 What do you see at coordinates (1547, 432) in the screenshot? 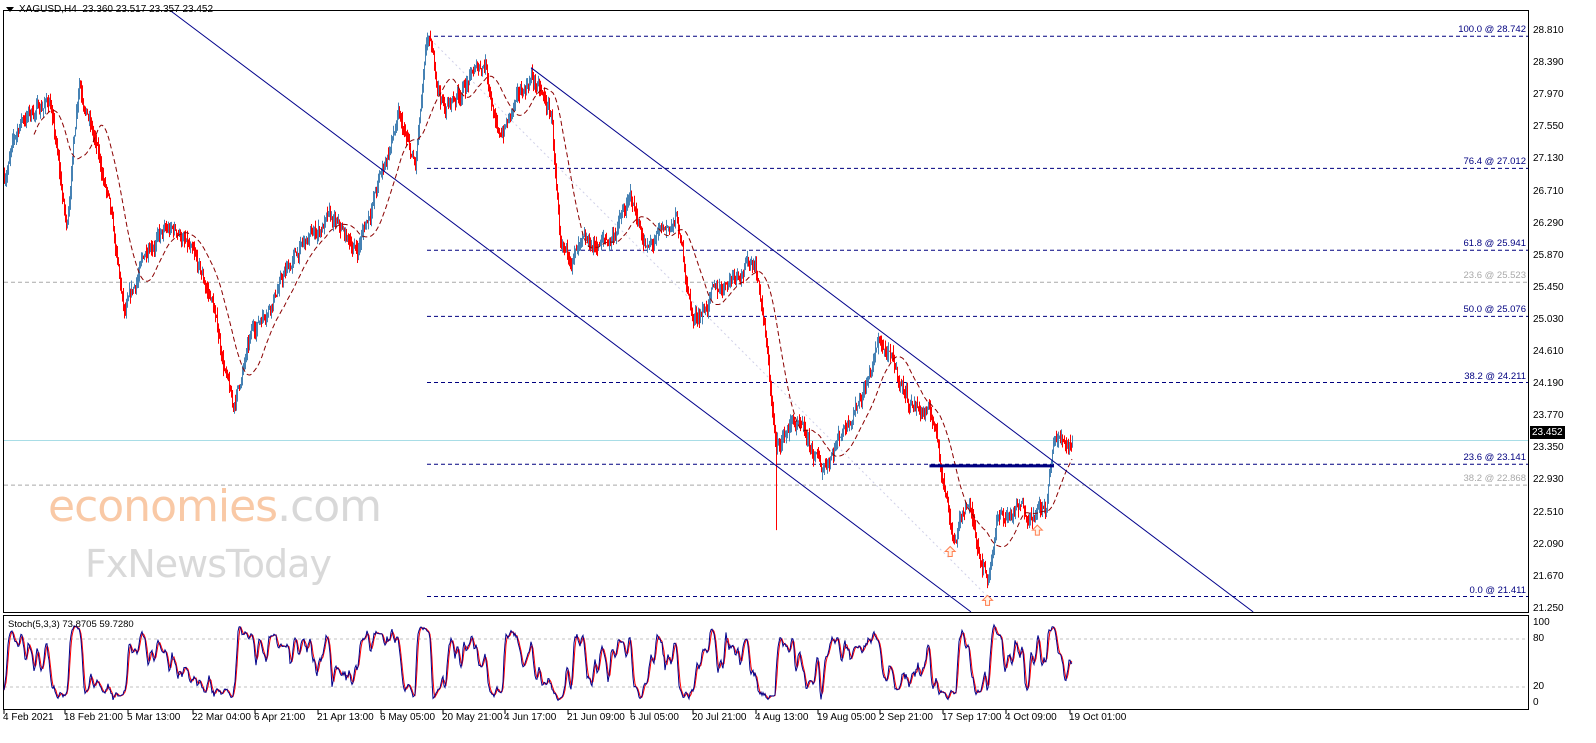
I see `current-price-label: 23.452` at bounding box center [1547, 432].